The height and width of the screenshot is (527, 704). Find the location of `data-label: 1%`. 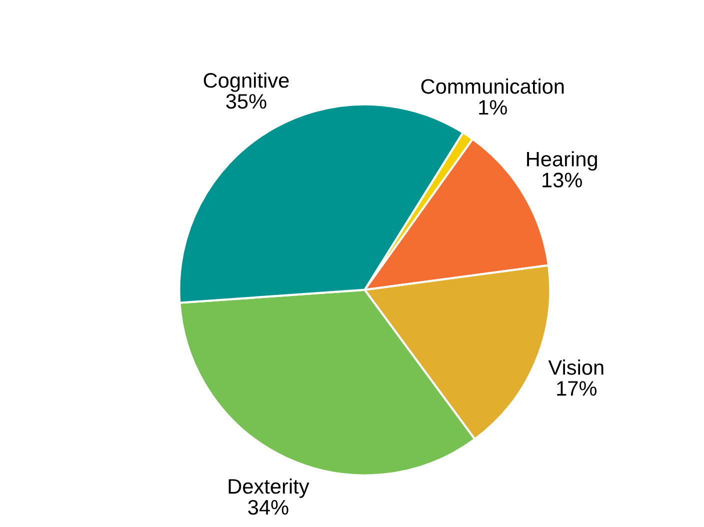

data-label: 1% is located at coordinates (493, 107).